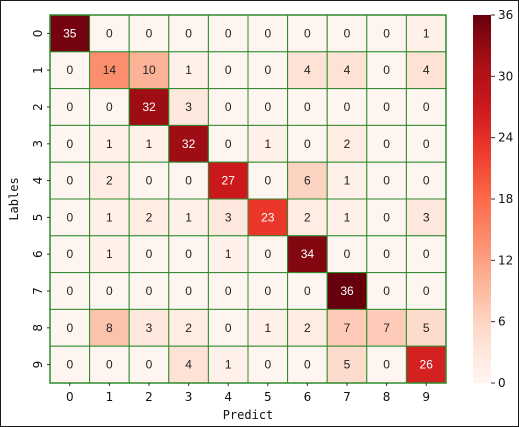  Describe the element at coordinates (248, 415) in the screenshot. I see `x-axis-label: Predict` at that location.